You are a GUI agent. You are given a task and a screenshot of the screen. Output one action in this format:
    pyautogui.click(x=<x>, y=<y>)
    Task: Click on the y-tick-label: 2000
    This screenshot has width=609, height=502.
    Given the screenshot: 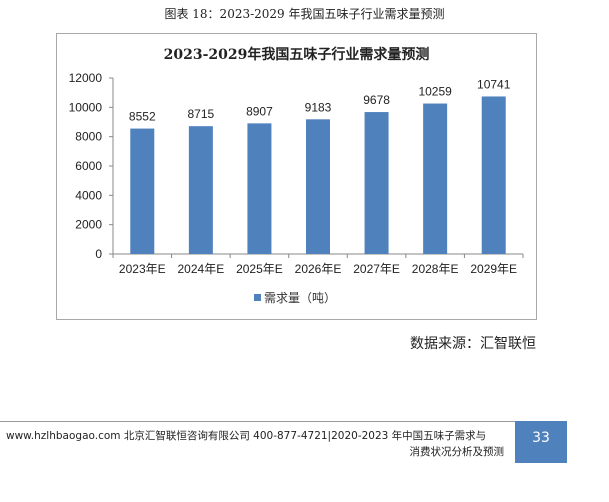 What is the action you would take?
    pyautogui.click(x=88, y=225)
    